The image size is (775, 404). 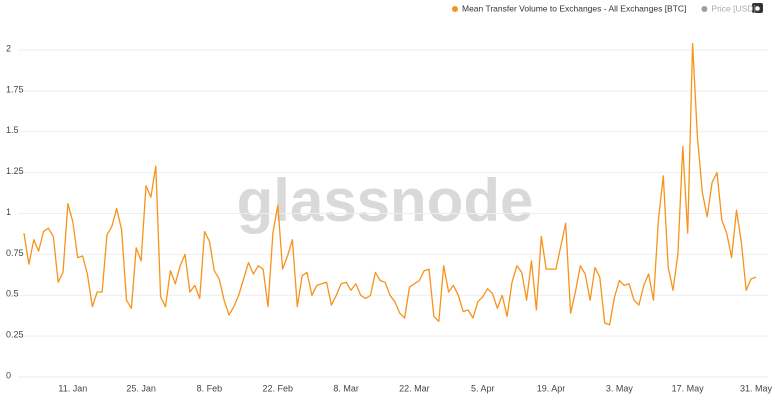 What do you see at coordinates (15, 89) in the screenshot?
I see `y-tick-label: 1.75` at bounding box center [15, 89].